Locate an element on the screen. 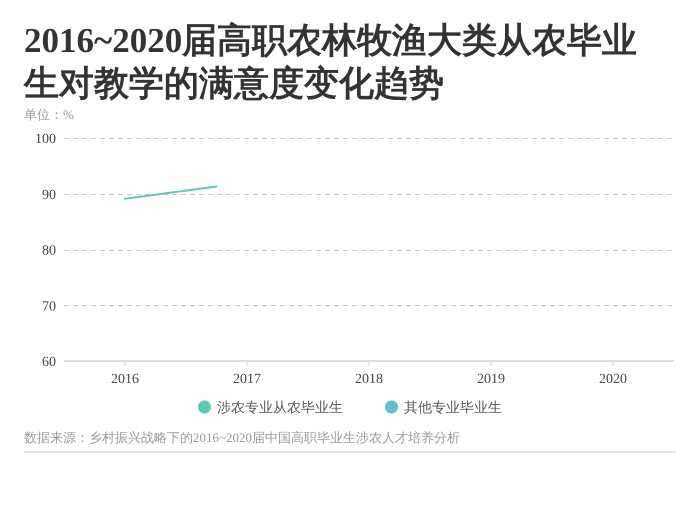  legend-label: 涉农专业从农毕业生 is located at coordinates (280, 408).